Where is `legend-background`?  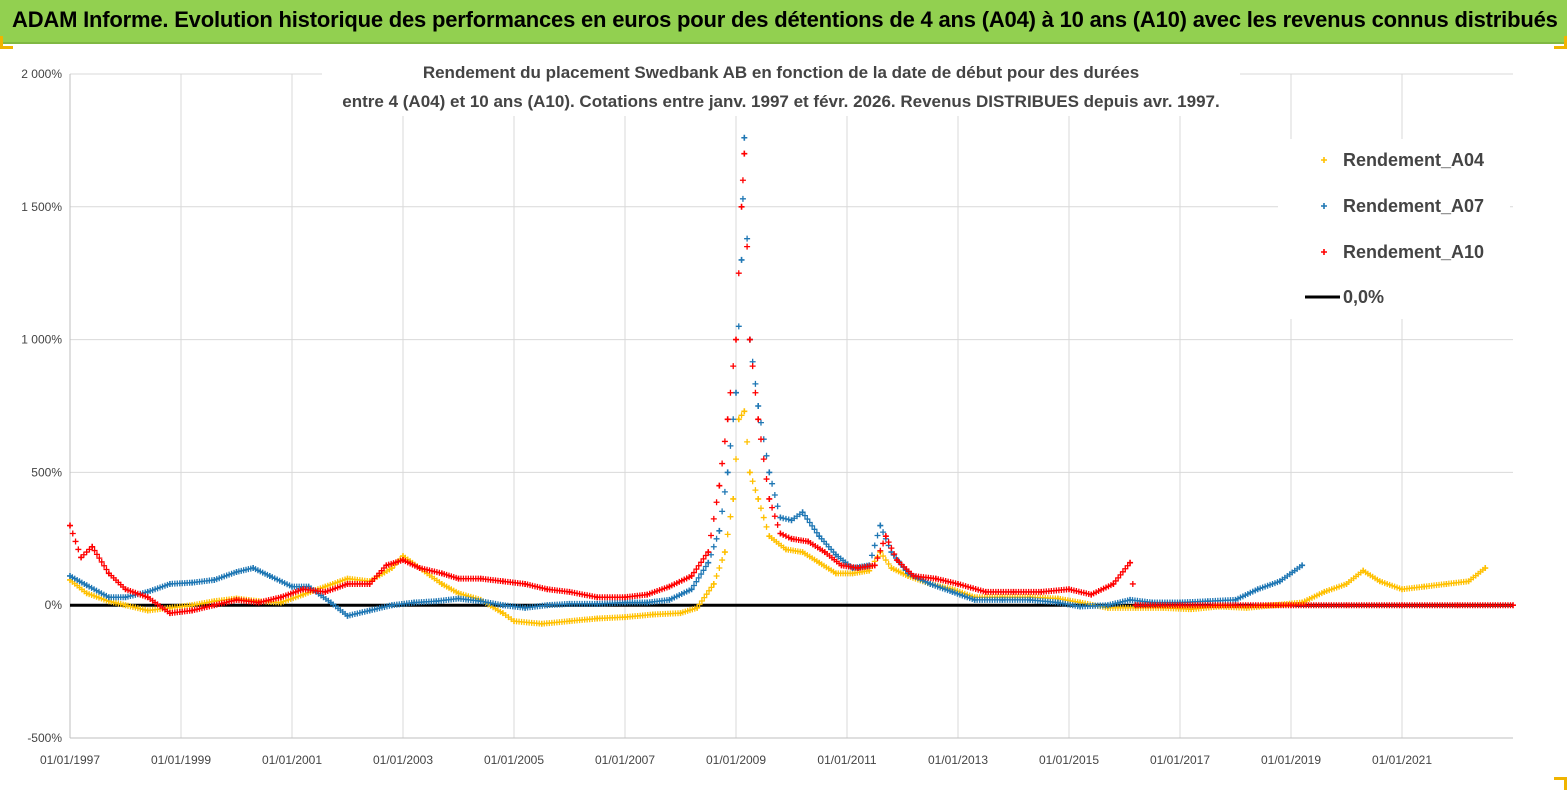 legend-background is located at coordinates (1394, 229).